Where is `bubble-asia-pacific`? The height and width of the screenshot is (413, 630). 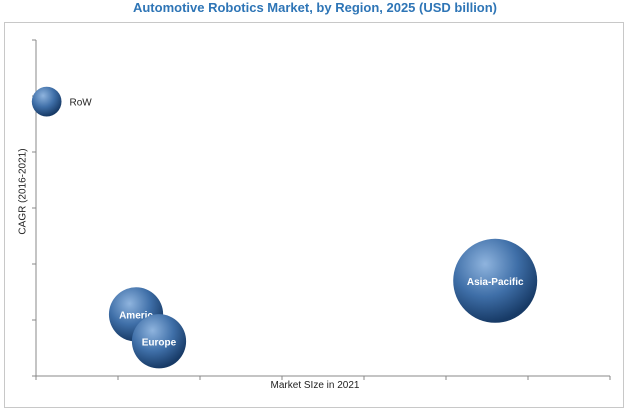
bubble-asia-pacific is located at coordinates (495, 280).